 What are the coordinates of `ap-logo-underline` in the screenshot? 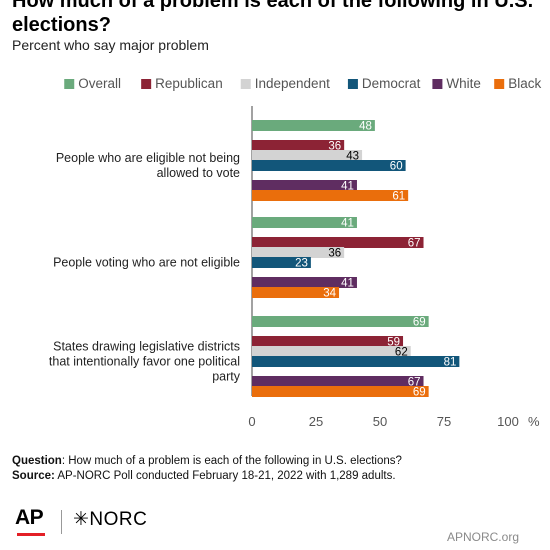 It's located at (31, 534).